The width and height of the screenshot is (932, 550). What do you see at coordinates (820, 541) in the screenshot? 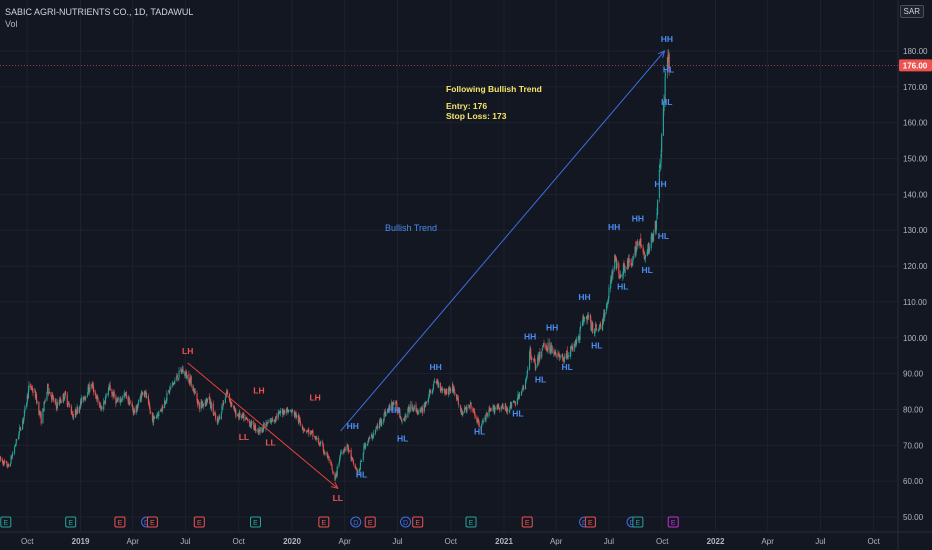
I see `x-tick-label: Jul` at bounding box center [820, 541].